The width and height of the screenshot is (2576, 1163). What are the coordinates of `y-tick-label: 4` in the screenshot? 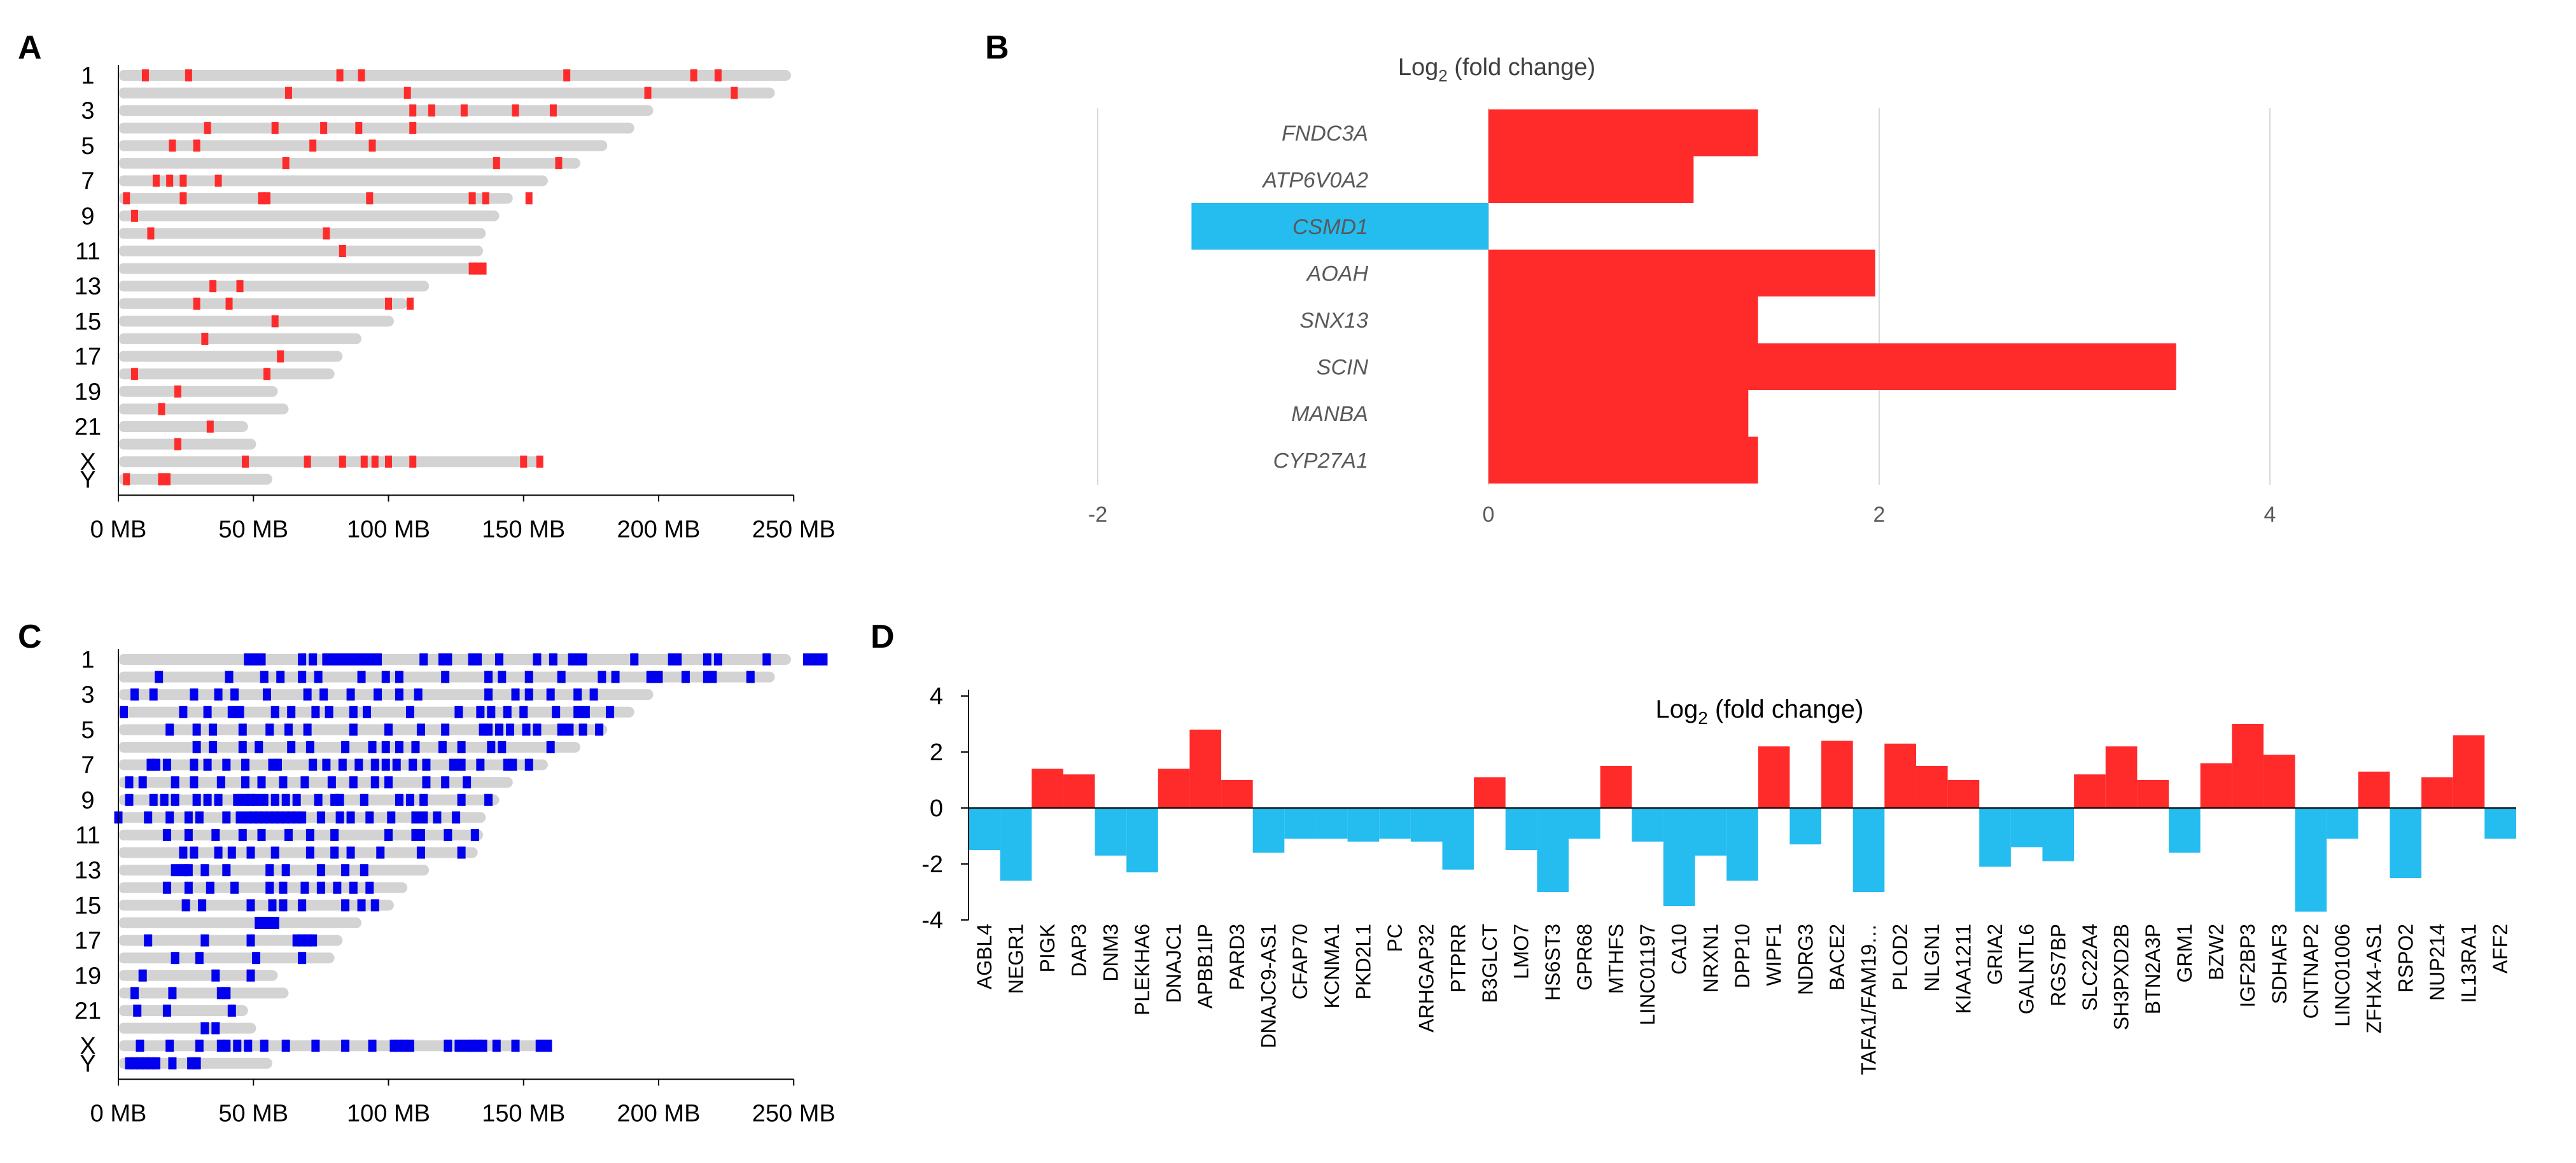 It's located at (936, 697).